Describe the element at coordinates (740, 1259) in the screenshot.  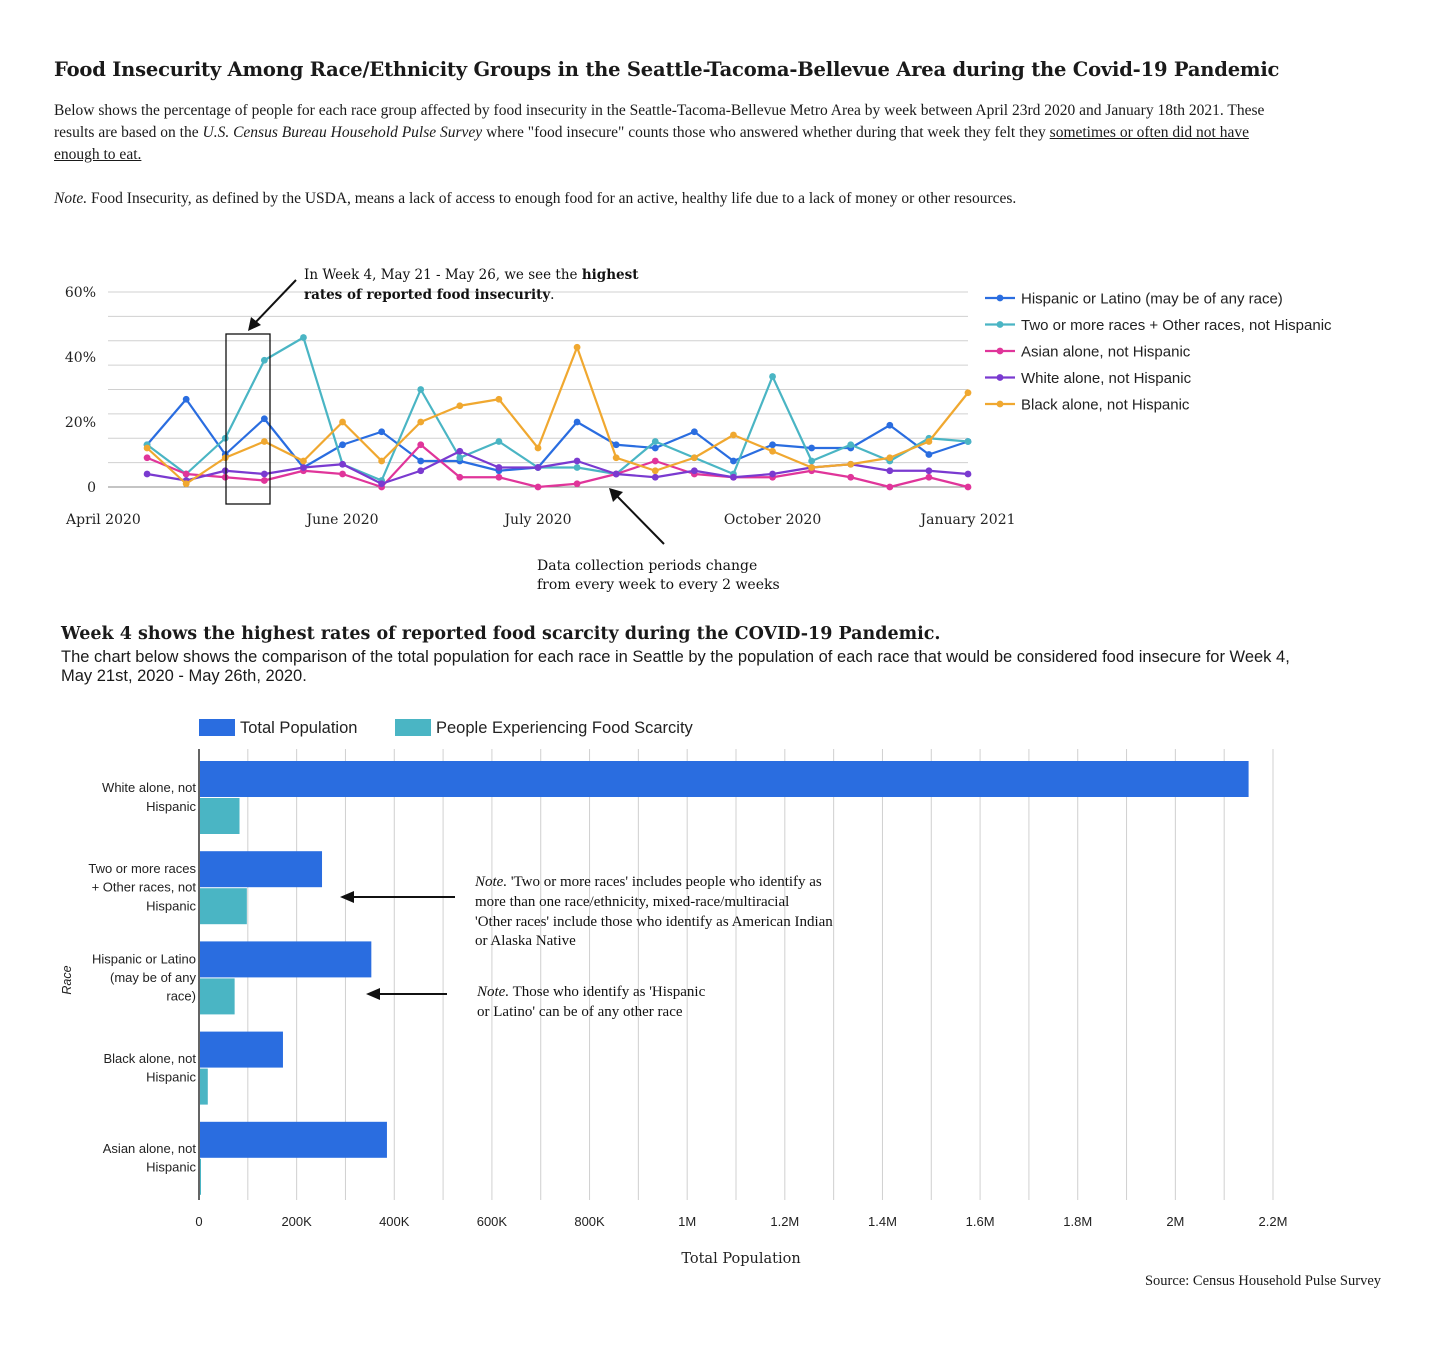
I see `bar-chart-x-axis-title: Total Population` at that location.